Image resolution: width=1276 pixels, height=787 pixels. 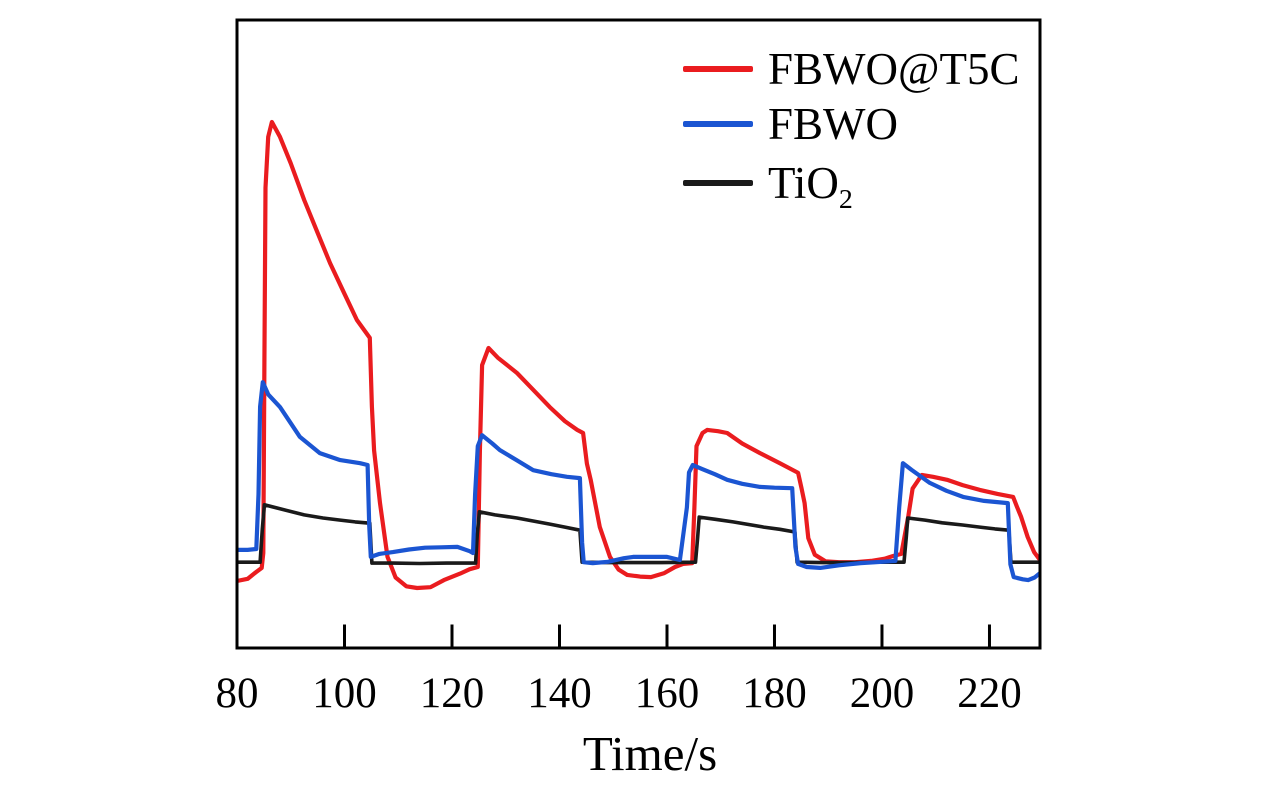 I want to click on legend-line-swatch-blue, so click(x=718, y=124).